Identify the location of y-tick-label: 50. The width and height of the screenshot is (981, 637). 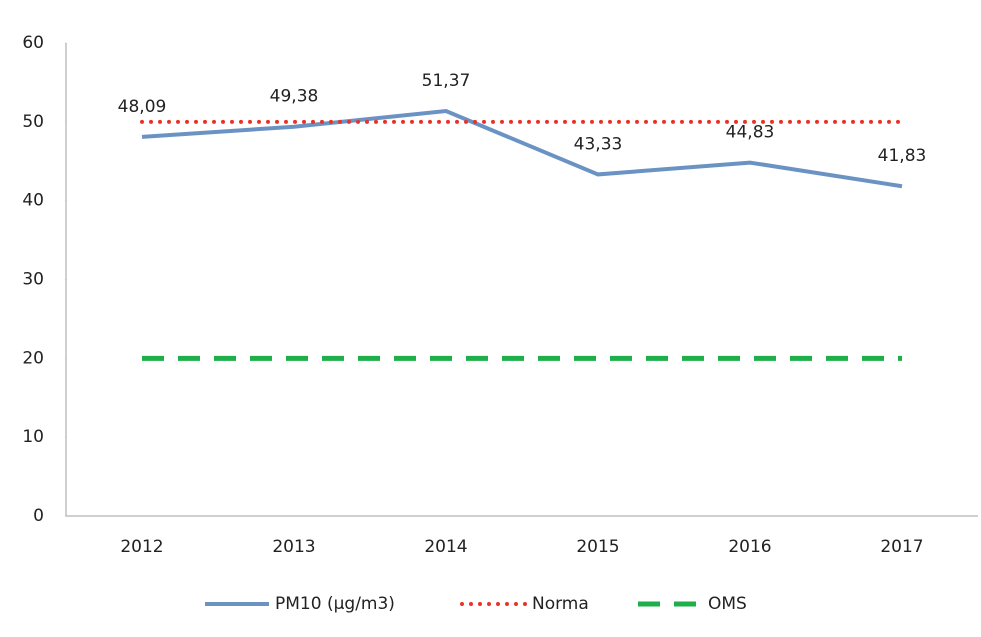
(33, 122).